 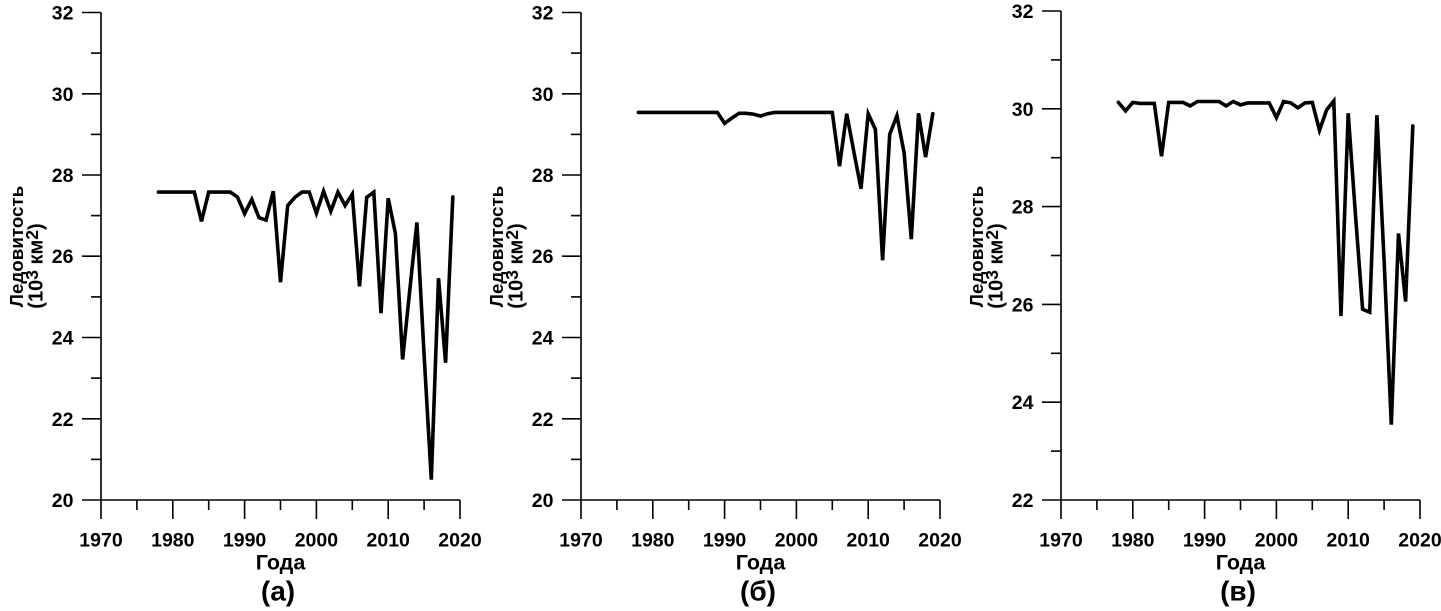 I want to click on svg-text: (в), so click(x=1238, y=590).